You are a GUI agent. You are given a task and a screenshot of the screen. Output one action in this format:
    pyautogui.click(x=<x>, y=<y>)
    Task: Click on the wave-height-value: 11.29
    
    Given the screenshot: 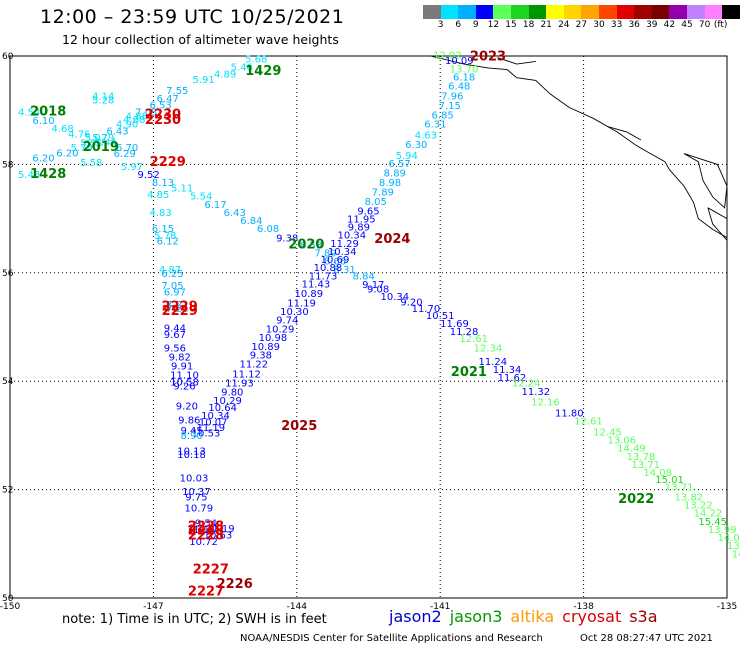 What is the action you would take?
    pyautogui.click(x=344, y=244)
    